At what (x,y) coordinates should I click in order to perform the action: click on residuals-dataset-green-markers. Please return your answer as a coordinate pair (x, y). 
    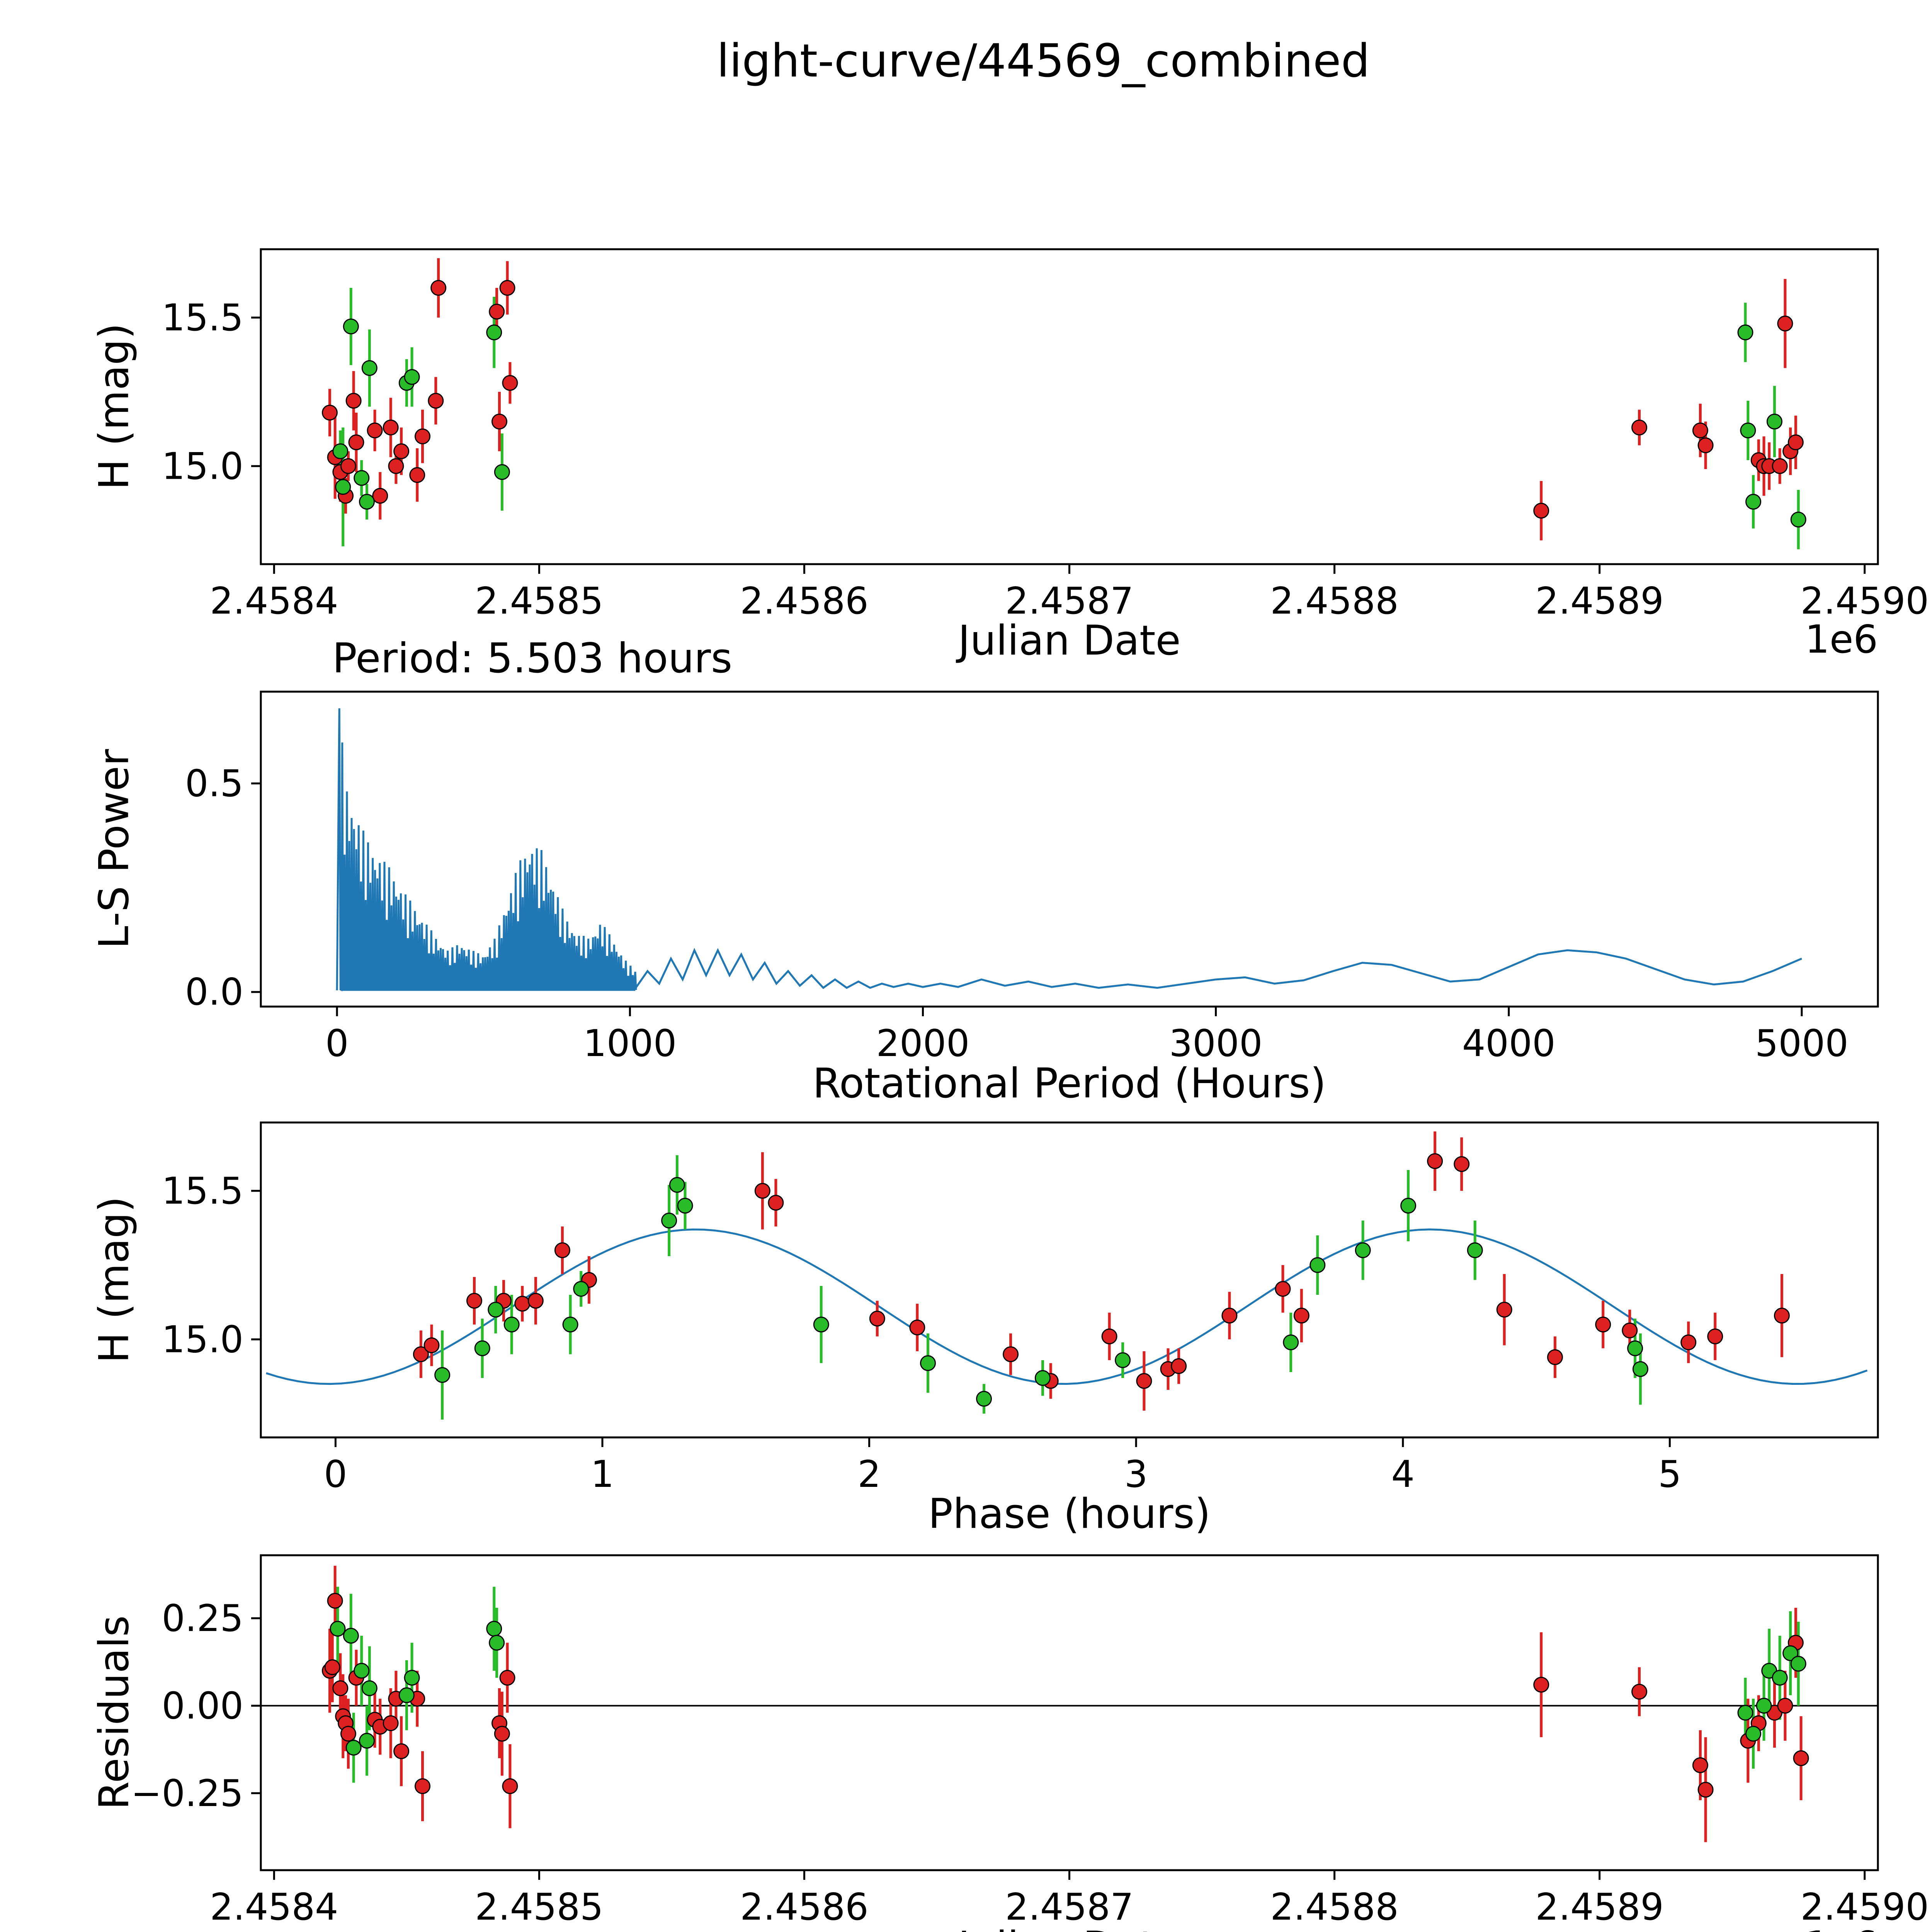
    Looking at the image, I should click on (1068, 1688).